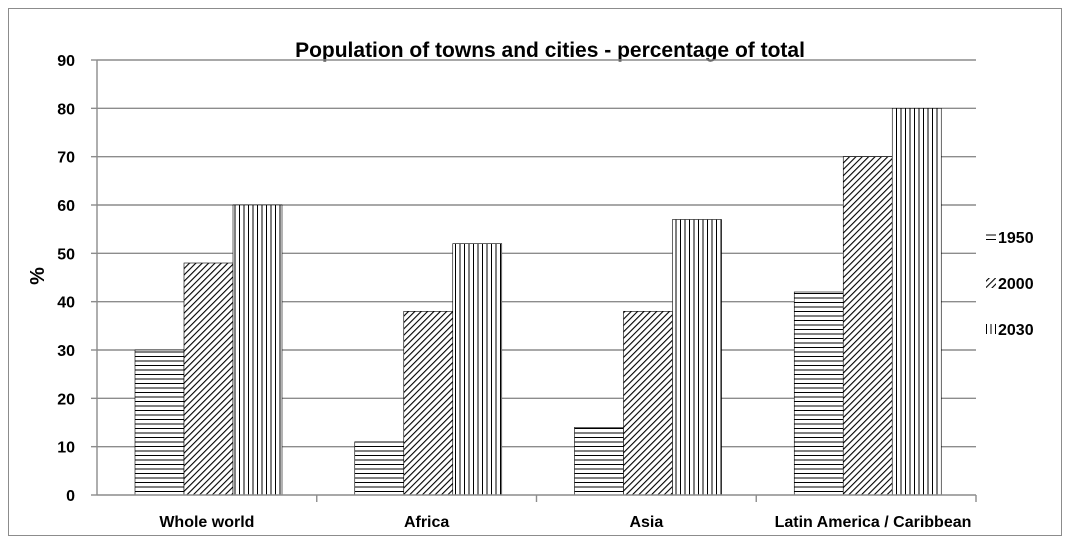  Describe the element at coordinates (916, 302) in the screenshot. I see `bar-2030-latin-america-caribbean` at that location.